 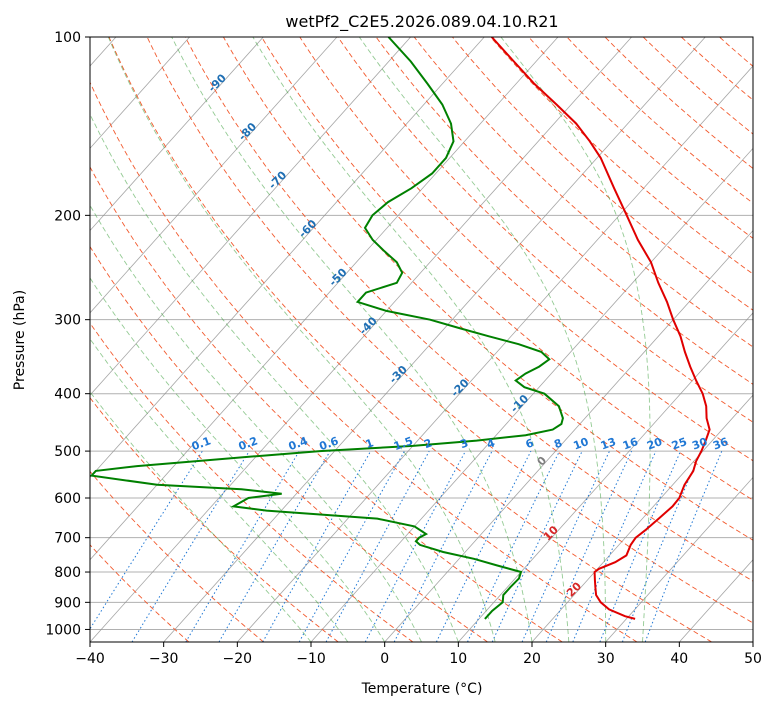 What do you see at coordinates (464, 443) in the screenshot?
I see `mixing-ratio-label: 3` at bounding box center [464, 443].